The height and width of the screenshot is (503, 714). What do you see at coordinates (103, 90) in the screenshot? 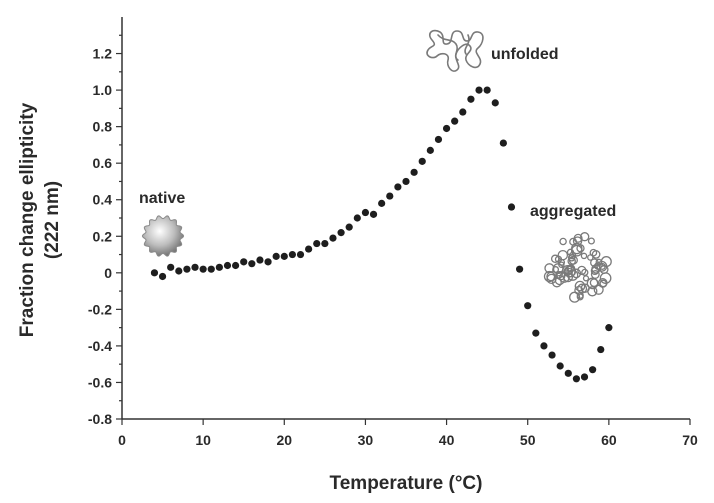
I see `y-tick-label: 1.0` at bounding box center [103, 90].